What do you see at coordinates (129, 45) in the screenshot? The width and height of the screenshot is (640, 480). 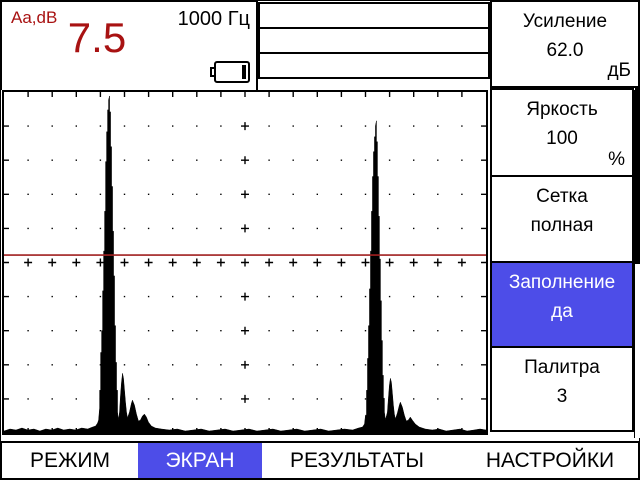 I see `measurement-panel: Aa,dB 7.5 1000 Гц` at bounding box center [129, 45].